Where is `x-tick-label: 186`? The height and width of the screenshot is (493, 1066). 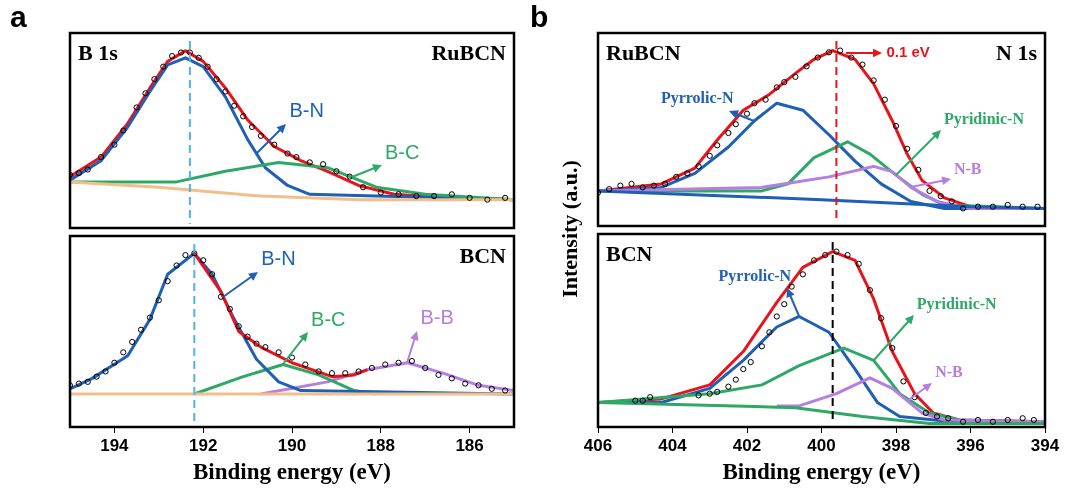 x-tick-label: 186 is located at coordinates (469, 445).